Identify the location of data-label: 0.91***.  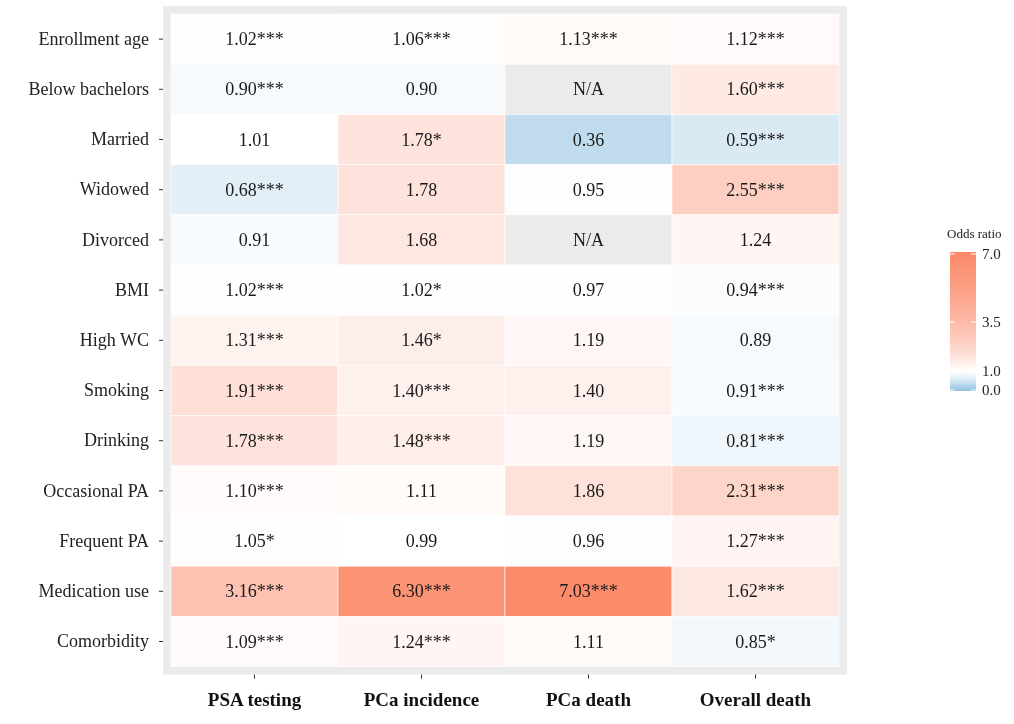
(755, 390).